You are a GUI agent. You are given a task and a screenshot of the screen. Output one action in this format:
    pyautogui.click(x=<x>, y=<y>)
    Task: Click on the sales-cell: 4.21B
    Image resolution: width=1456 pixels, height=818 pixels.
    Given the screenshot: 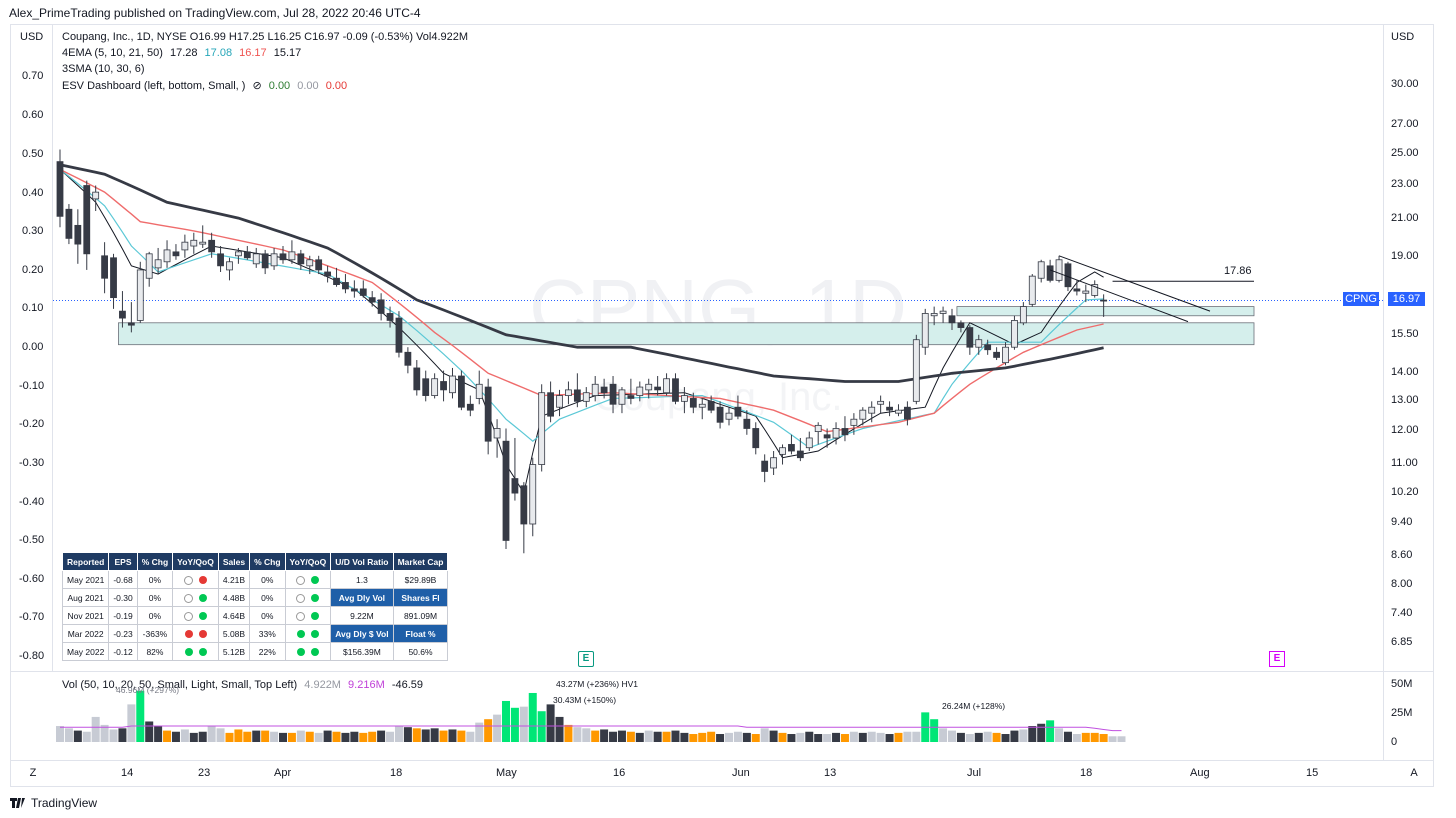 What is the action you would take?
    pyautogui.click(x=234, y=579)
    